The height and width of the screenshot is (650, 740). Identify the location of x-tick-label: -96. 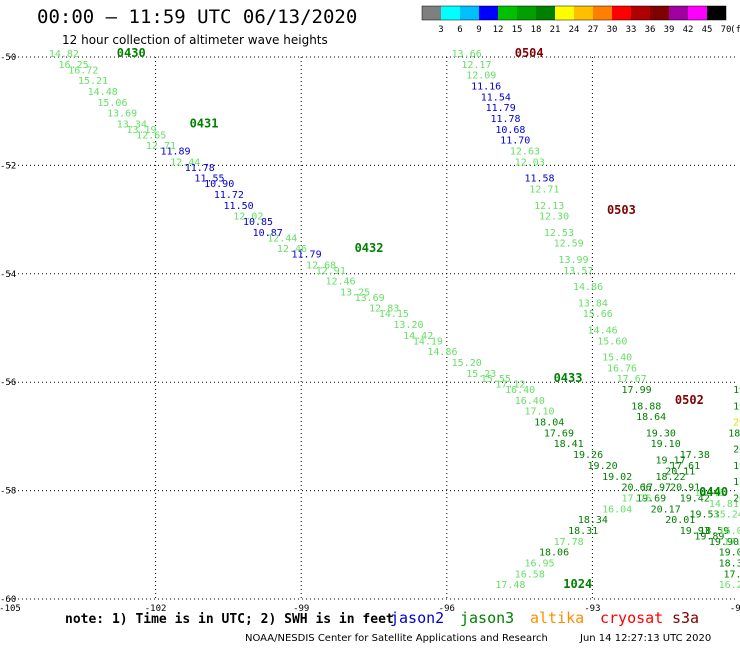
(447, 608).